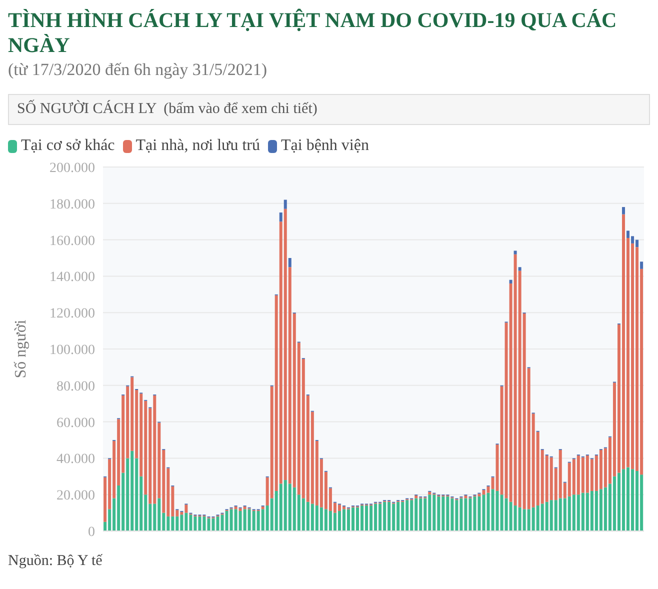  I want to click on y-axis-title: Số người, so click(21, 348).